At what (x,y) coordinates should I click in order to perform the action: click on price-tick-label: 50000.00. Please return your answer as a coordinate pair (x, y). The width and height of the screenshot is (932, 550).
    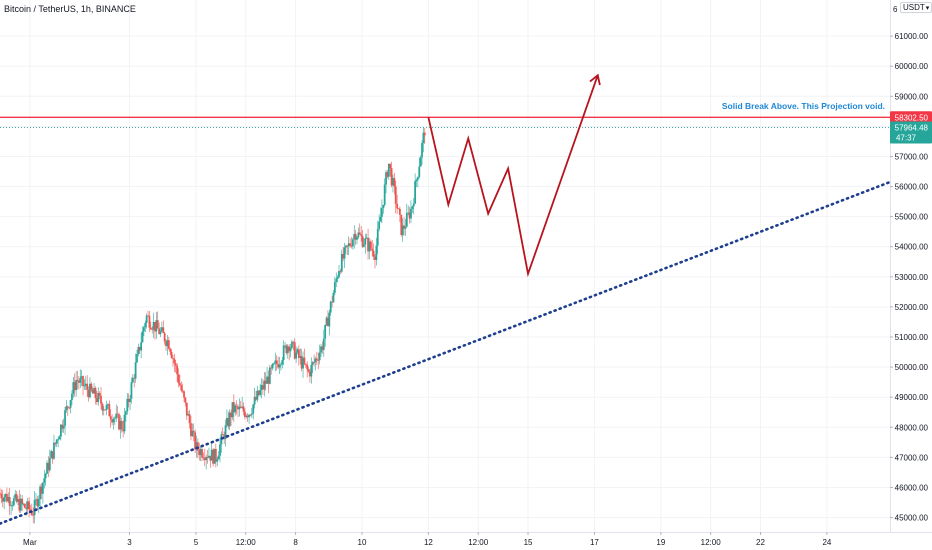
    Looking at the image, I should click on (912, 367).